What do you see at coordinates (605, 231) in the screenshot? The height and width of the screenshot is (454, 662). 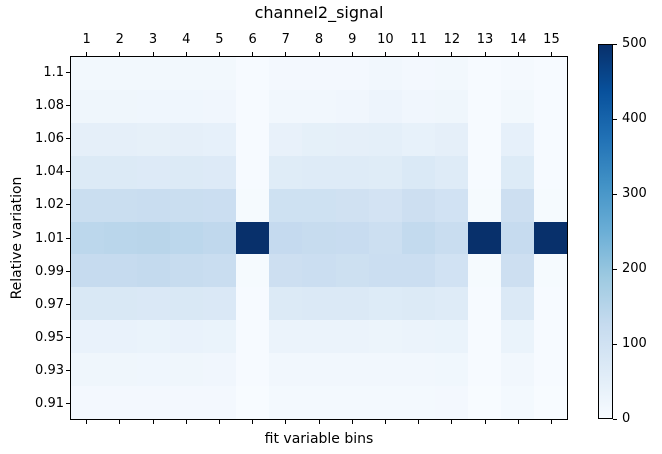 I see `colorbar` at bounding box center [605, 231].